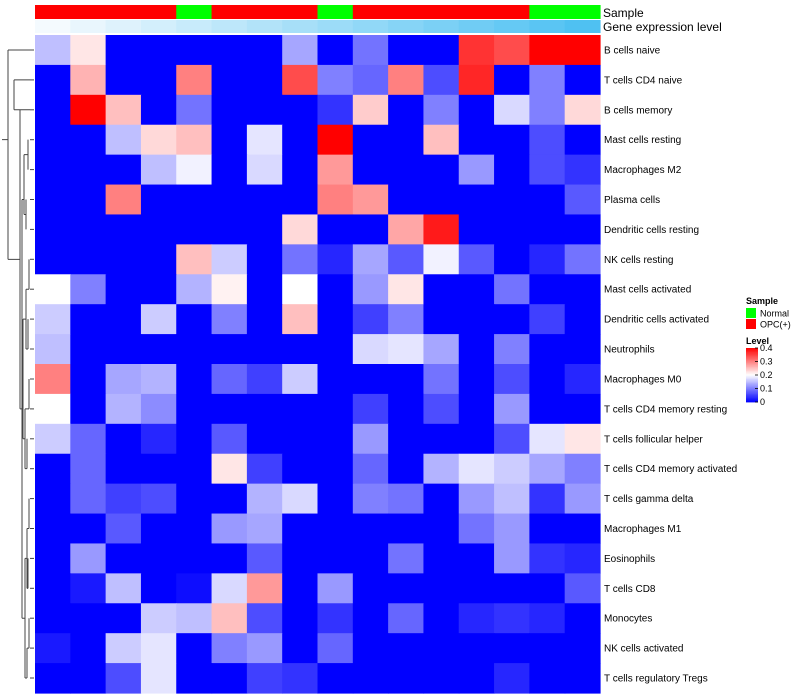 This screenshot has width=800, height=700. What do you see at coordinates (751, 313) in the screenshot?
I see `sample-legend-swatch` at bounding box center [751, 313].